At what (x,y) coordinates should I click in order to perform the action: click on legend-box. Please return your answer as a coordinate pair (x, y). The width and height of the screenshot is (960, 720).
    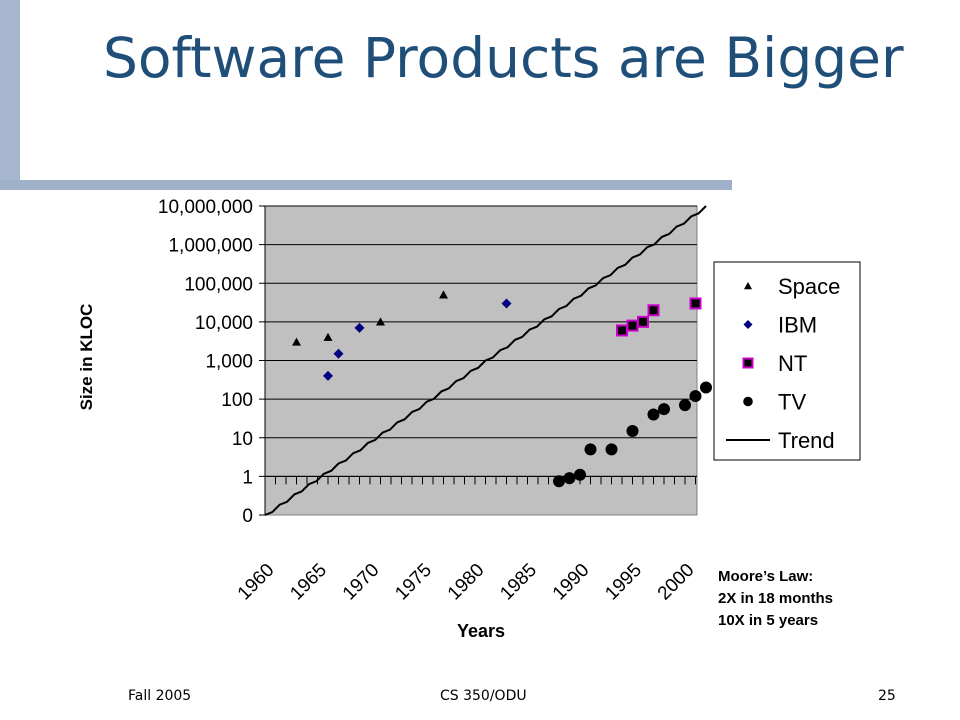
    Looking at the image, I should click on (787, 361).